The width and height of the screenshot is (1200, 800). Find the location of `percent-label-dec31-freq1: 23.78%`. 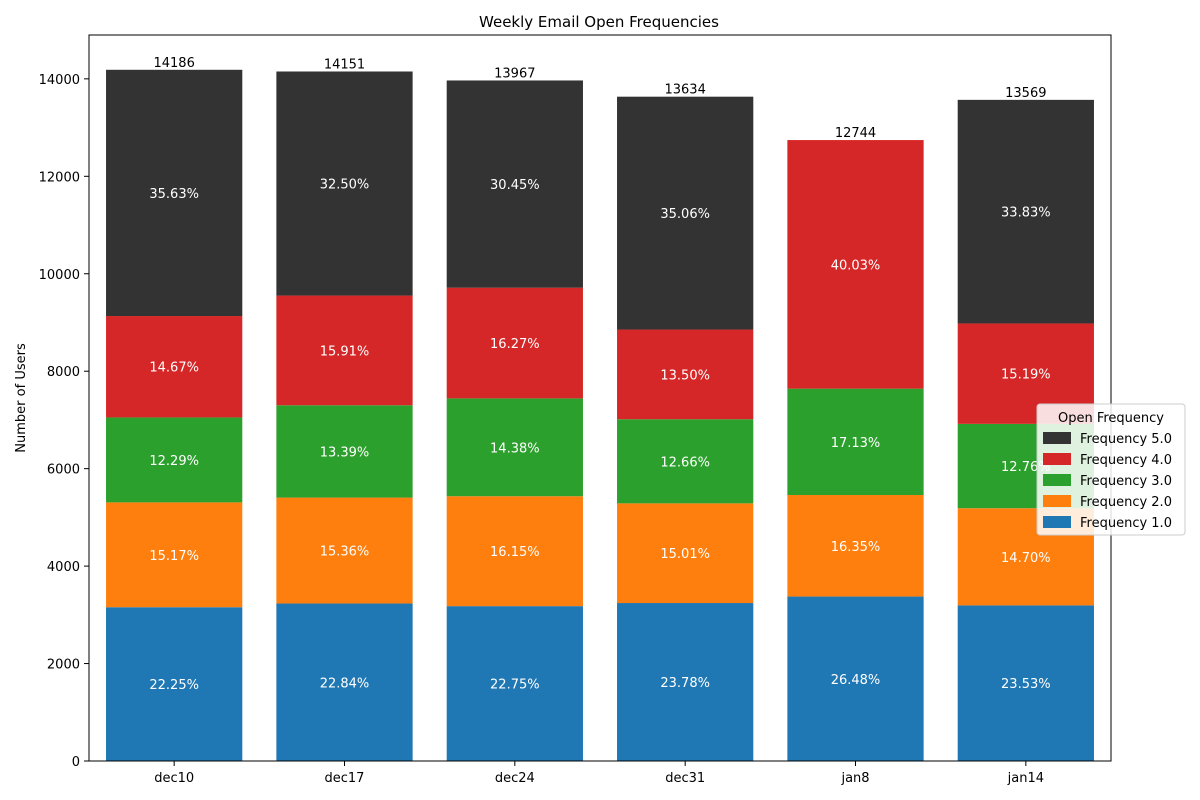

percent-label-dec31-freq1: 23.78% is located at coordinates (685, 683).